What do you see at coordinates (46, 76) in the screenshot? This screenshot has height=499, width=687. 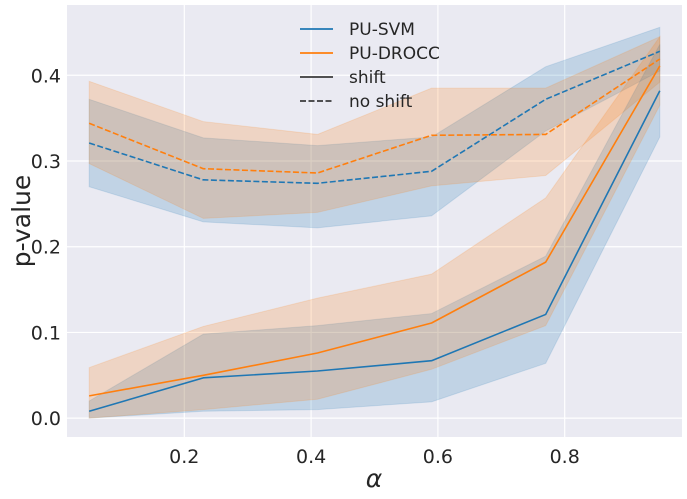 I see `y-tick-label: 0.4` at bounding box center [46, 76].